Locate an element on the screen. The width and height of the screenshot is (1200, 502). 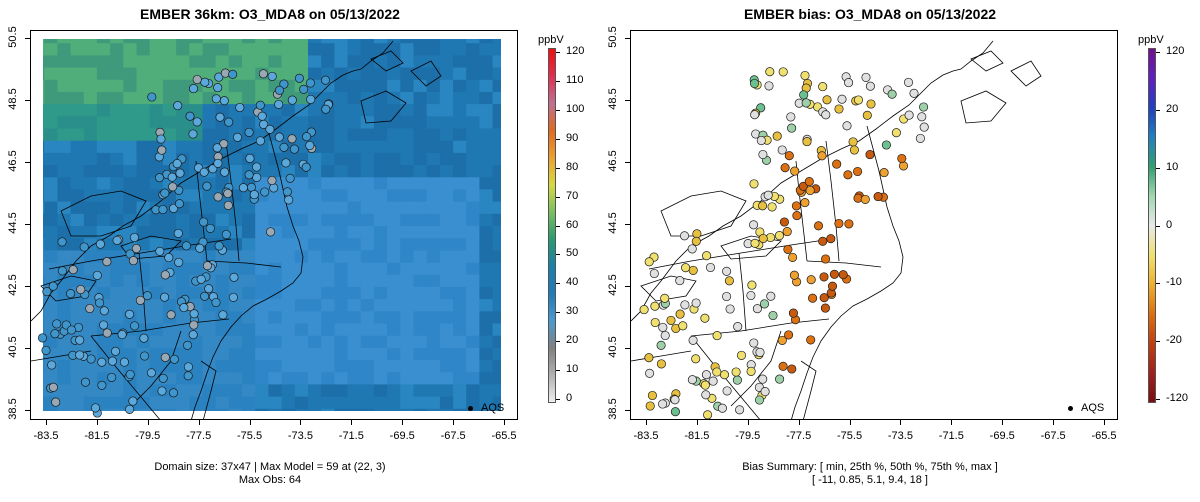
y-tick-label: 42.5 is located at coordinates (613, 285).